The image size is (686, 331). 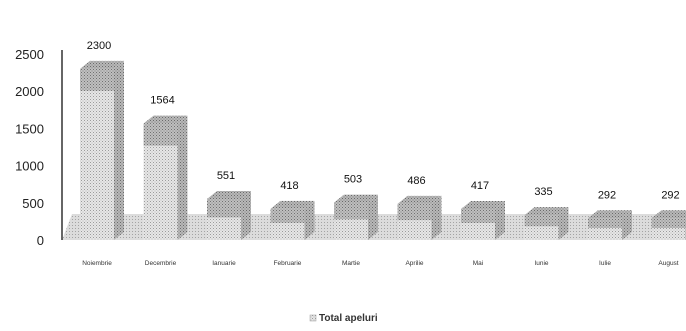 I want to click on data-label: 418, so click(x=289, y=186).